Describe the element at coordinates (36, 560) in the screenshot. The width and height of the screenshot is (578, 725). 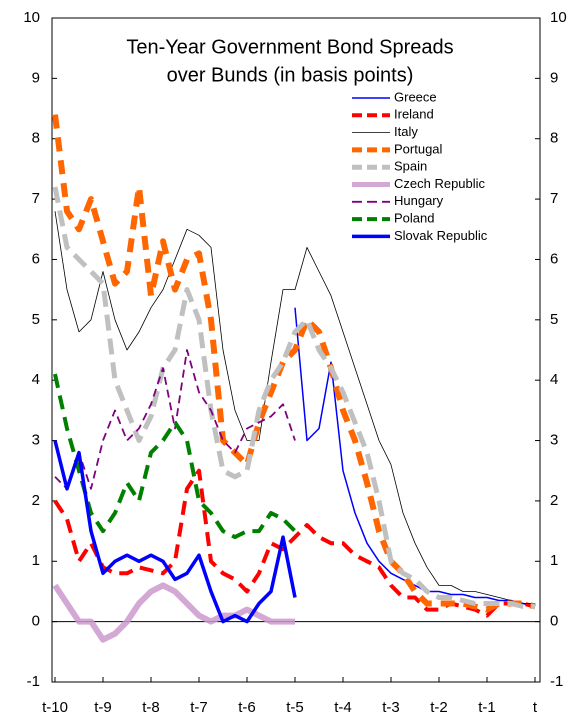
I see `y-tick-label: 1` at that location.